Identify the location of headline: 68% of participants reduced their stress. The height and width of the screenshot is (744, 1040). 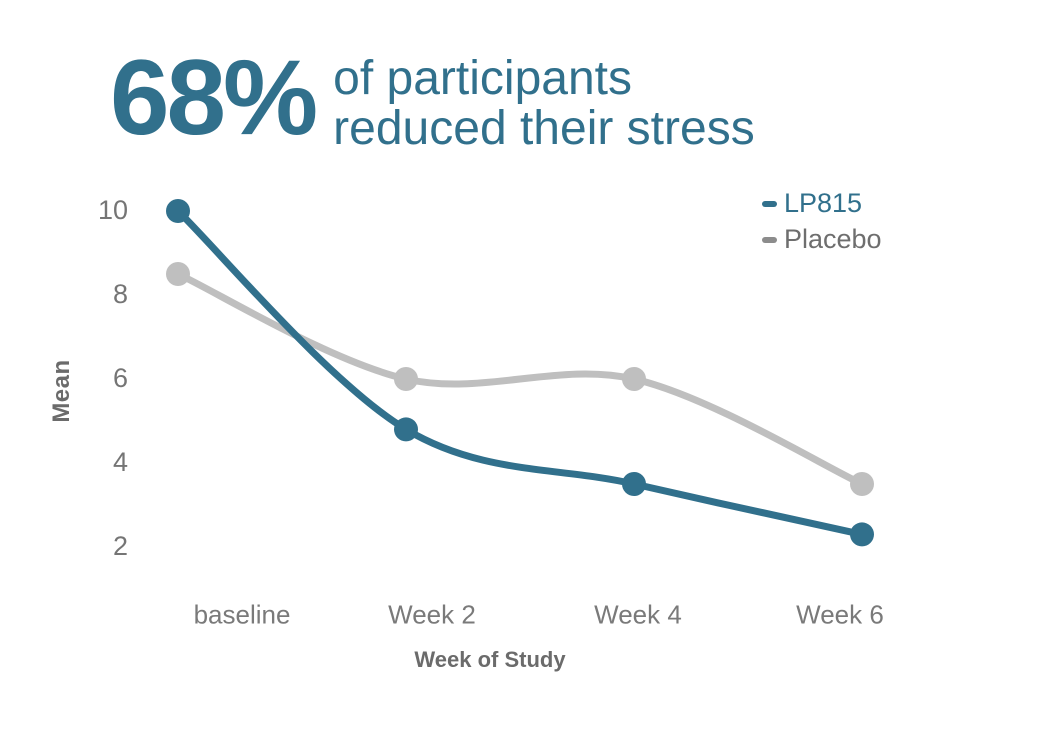
(432, 99).